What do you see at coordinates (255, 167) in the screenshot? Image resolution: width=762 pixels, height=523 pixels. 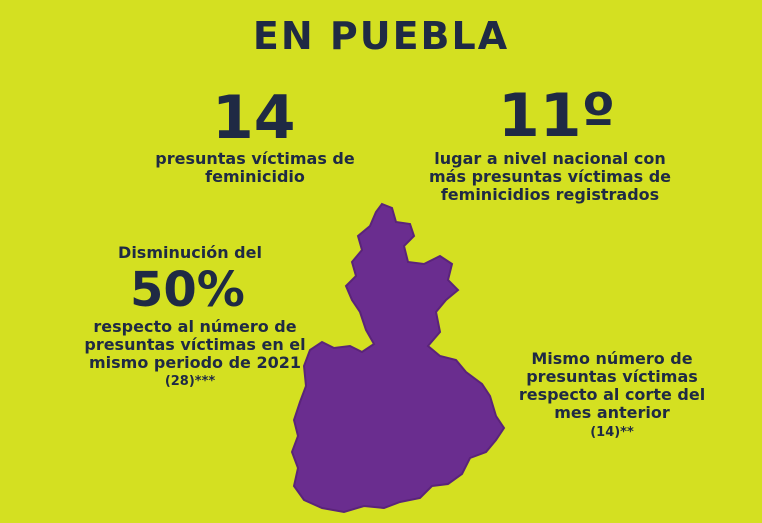 I see `victims-label: presuntas víctimas de feminicidio` at bounding box center [255, 167].